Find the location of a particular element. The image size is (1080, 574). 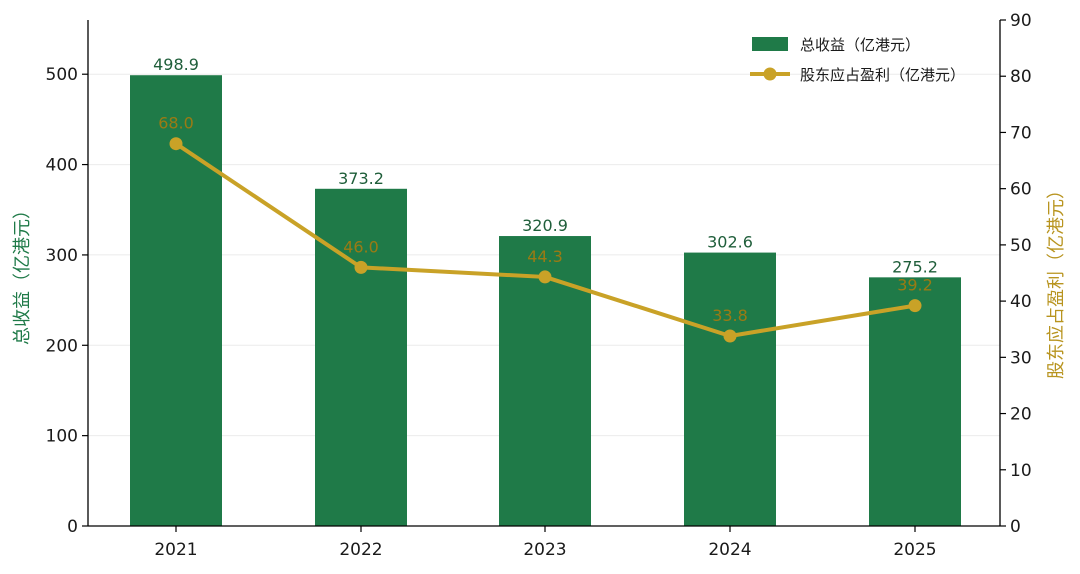

right-tick-label: 70 is located at coordinates (1021, 133).